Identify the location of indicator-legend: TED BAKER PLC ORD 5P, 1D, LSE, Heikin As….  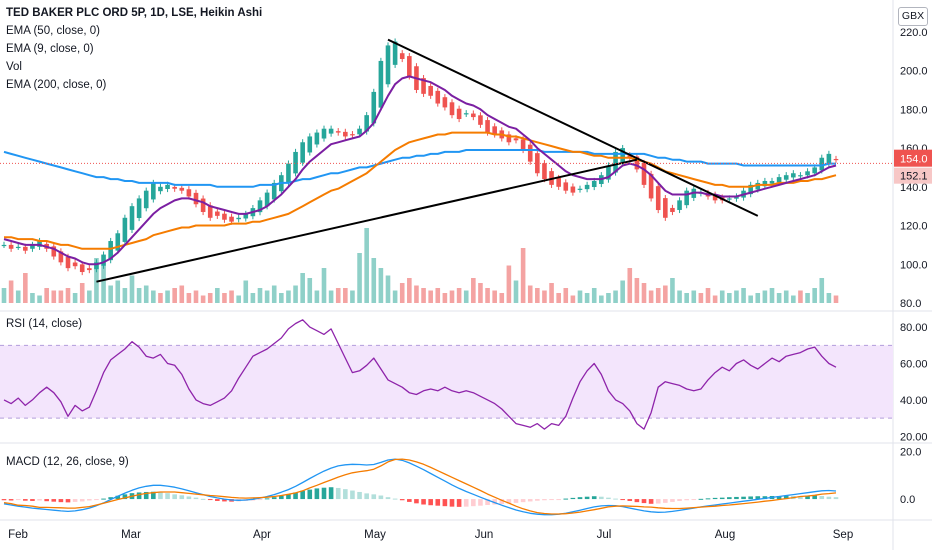
(134, 49).